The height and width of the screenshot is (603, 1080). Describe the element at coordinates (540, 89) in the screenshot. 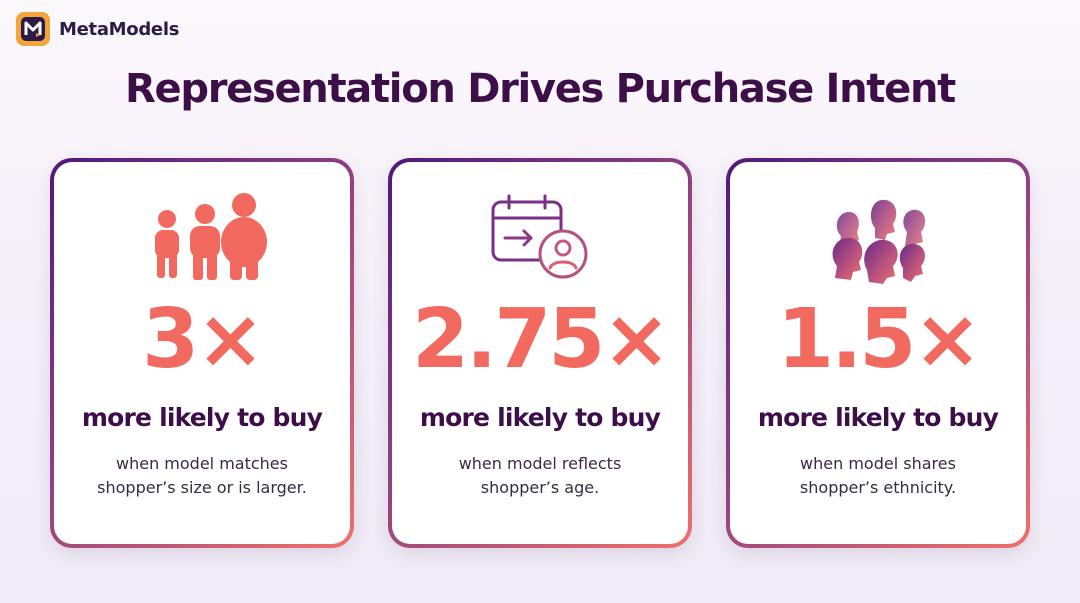

I see `page-title: Representation Drives Purchase Intent` at that location.